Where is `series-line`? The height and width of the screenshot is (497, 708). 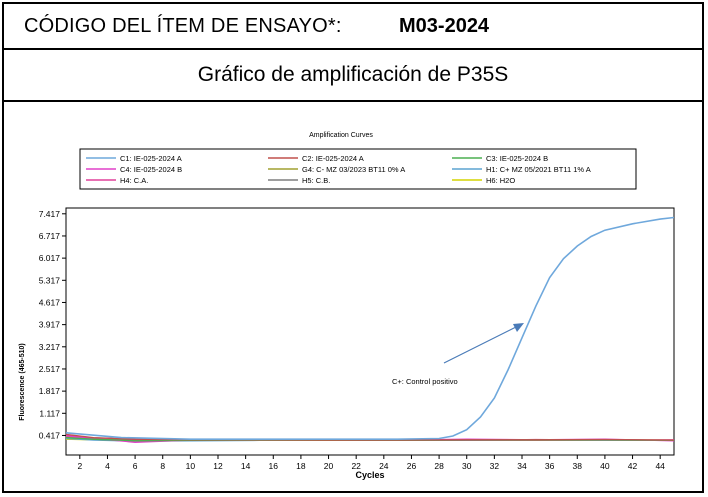 series-line is located at coordinates (370, 437).